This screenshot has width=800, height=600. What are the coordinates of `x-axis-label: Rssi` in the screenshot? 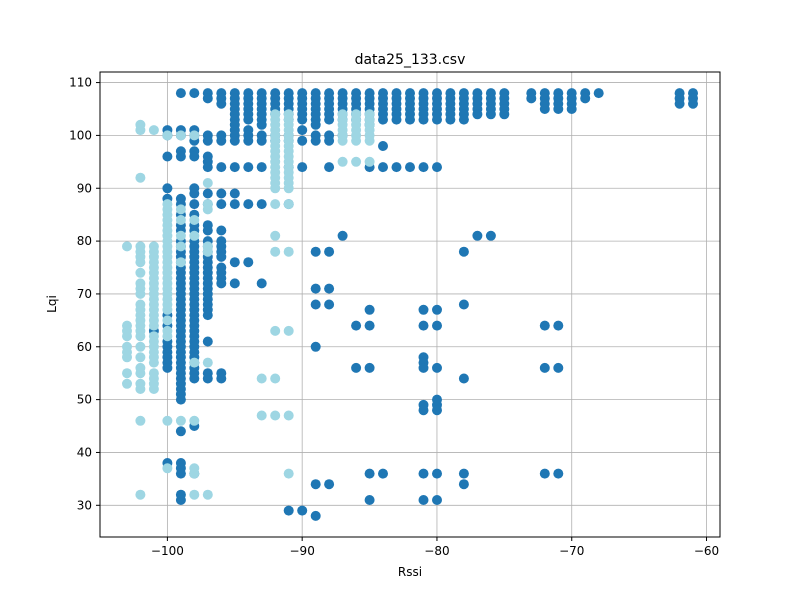 It's located at (410, 572).